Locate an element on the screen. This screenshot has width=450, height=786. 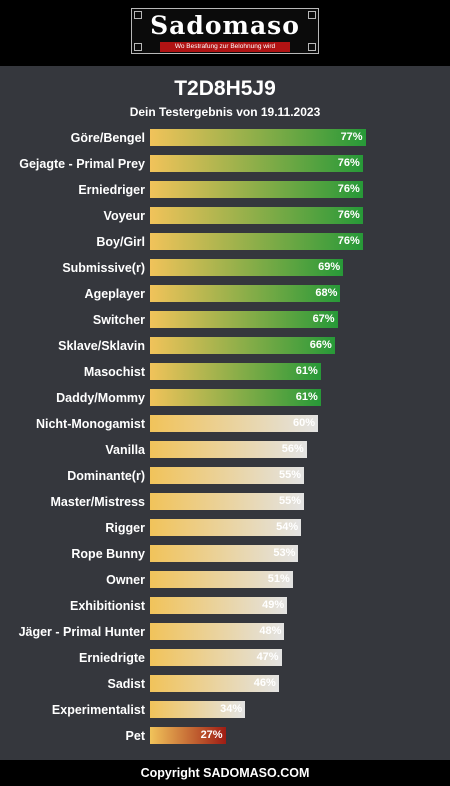
category-label: Exhibitionist is located at coordinates (107, 606).